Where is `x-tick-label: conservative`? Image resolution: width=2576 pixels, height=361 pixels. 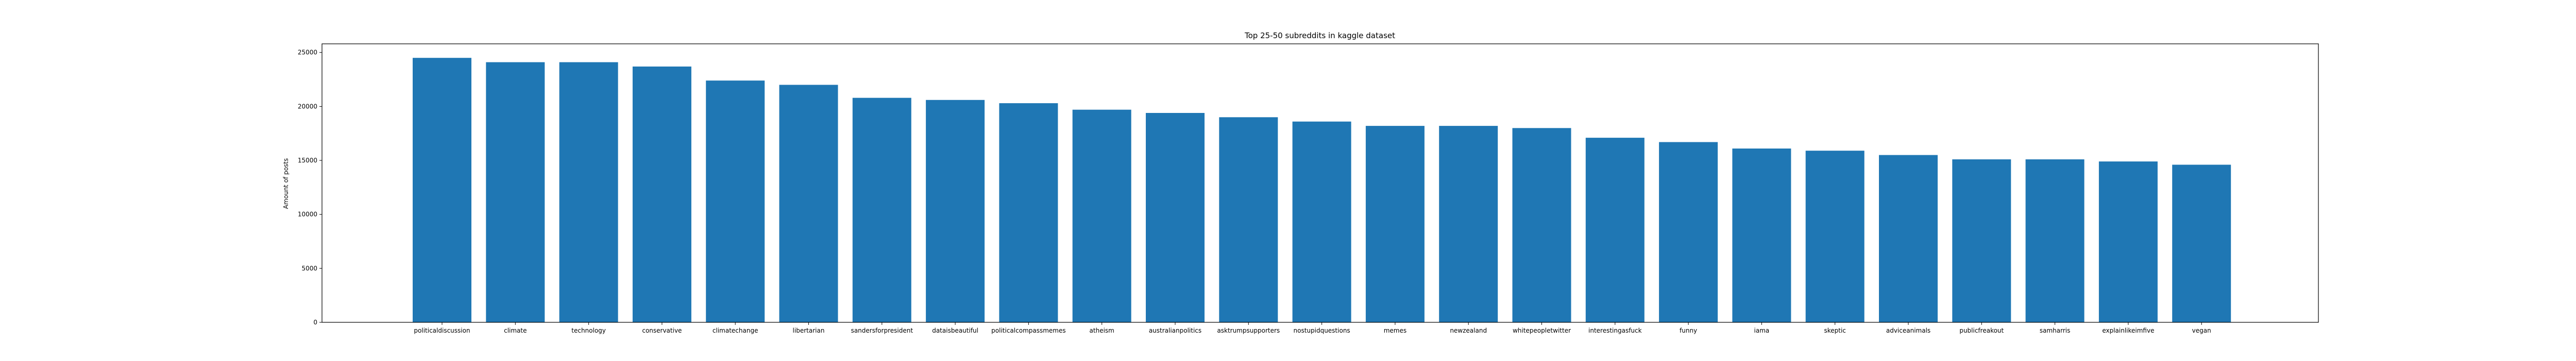
x-tick-label: conservative is located at coordinates (662, 330).